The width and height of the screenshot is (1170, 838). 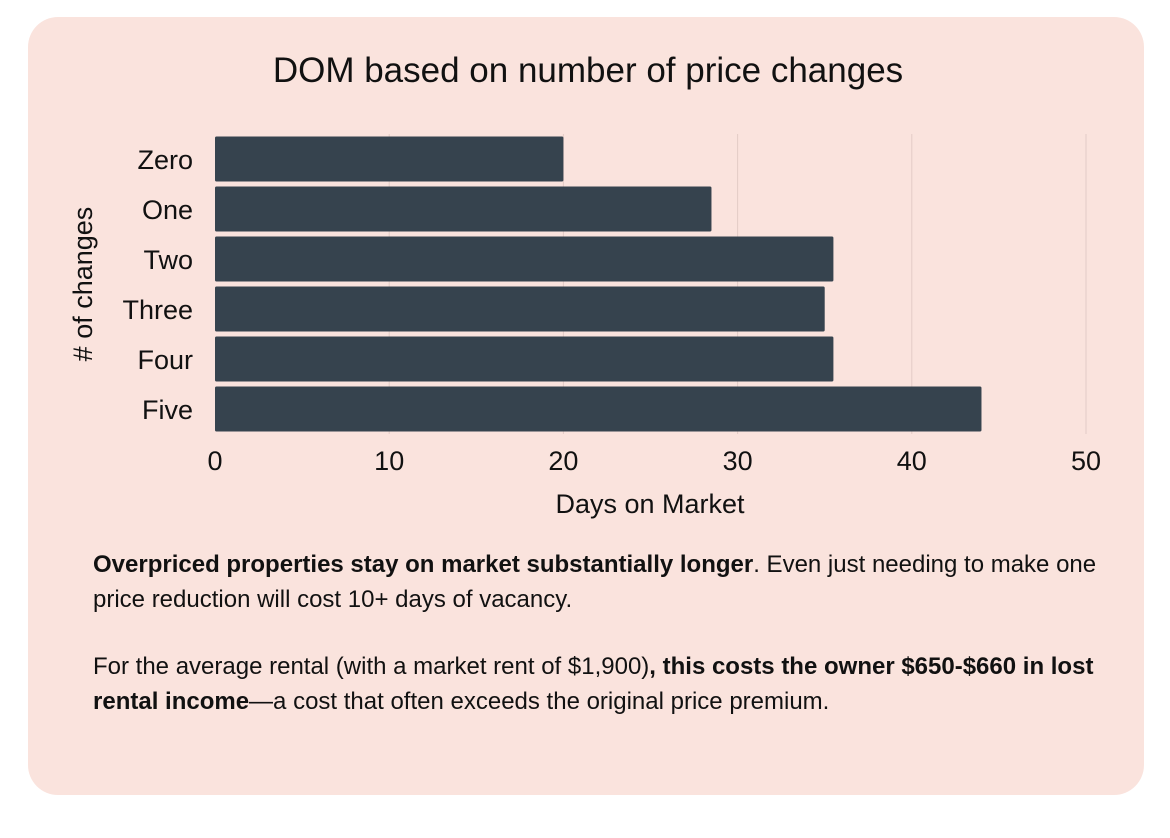 I want to click on category-labels: Zero One Two Three Four Five, so click(x=157, y=285).